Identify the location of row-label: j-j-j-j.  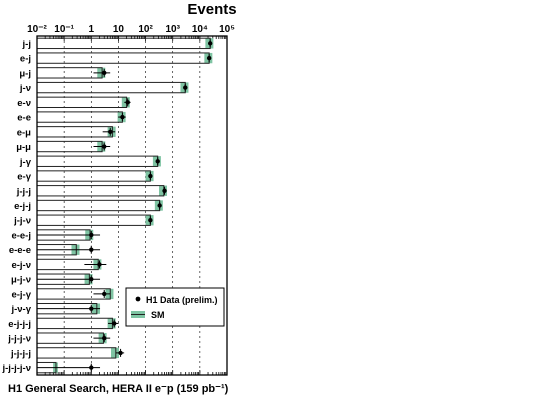
(20, 353).